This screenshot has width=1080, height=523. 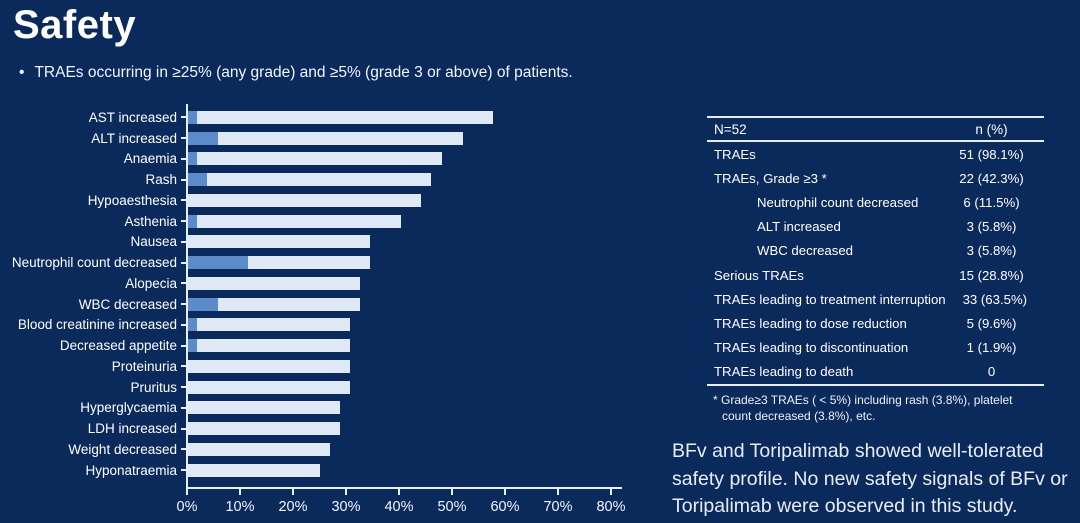 I want to click on chart-row: Anaemia, so click(x=320, y=159).